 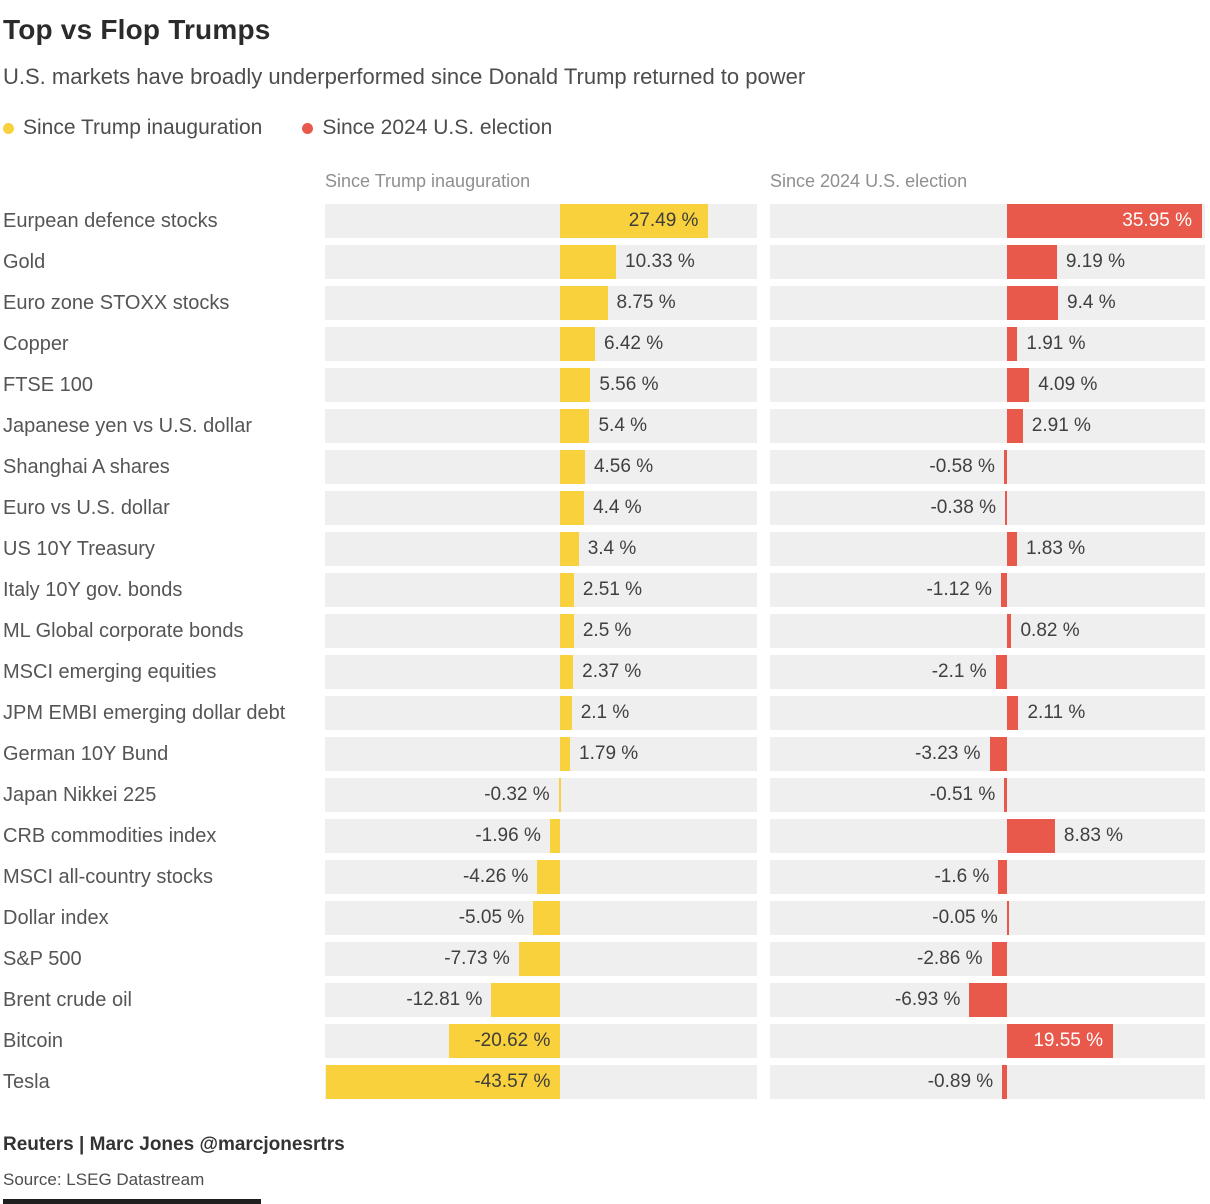 I want to click on category-label: Bitcoin, so click(x=33, y=1041).